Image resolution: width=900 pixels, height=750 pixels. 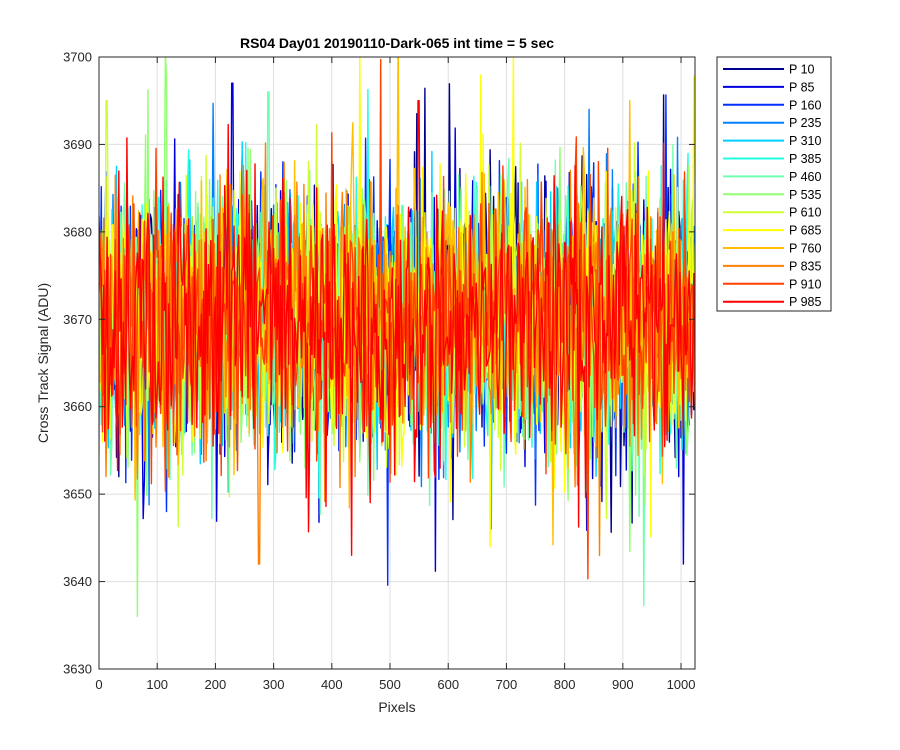 What do you see at coordinates (681, 684) in the screenshot?
I see `x-tick-label: 1000` at bounding box center [681, 684].